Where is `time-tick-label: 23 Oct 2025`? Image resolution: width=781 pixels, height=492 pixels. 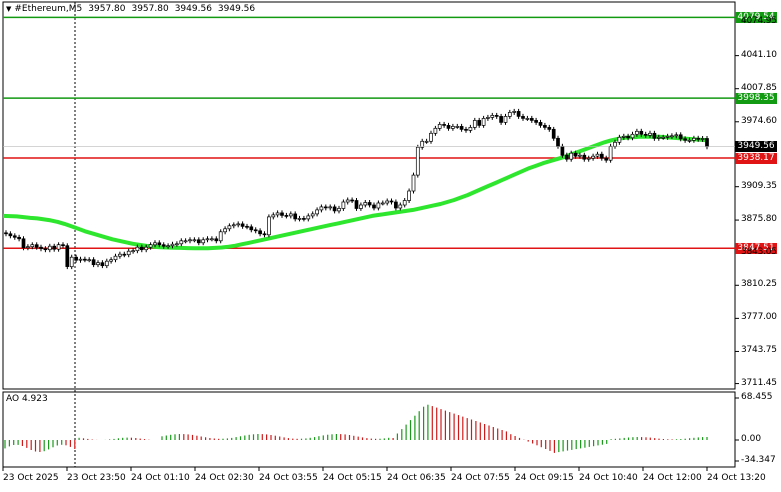
time-tick-label: 23 Oct 2025 is located at coordinates (31, 478).